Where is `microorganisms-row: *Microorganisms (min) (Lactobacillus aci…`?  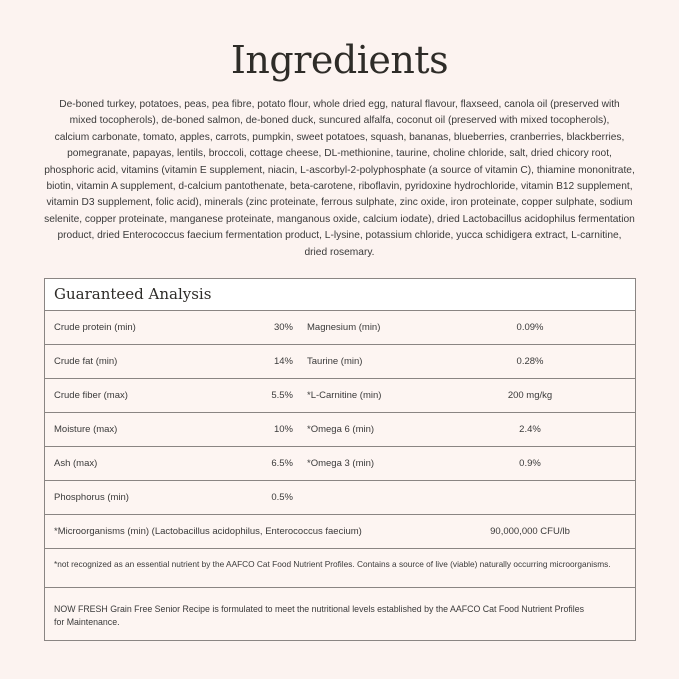 microorganisms-row: *Microorganisms (min) (Lactobacillus aci… is located at coordinates (340, 532).